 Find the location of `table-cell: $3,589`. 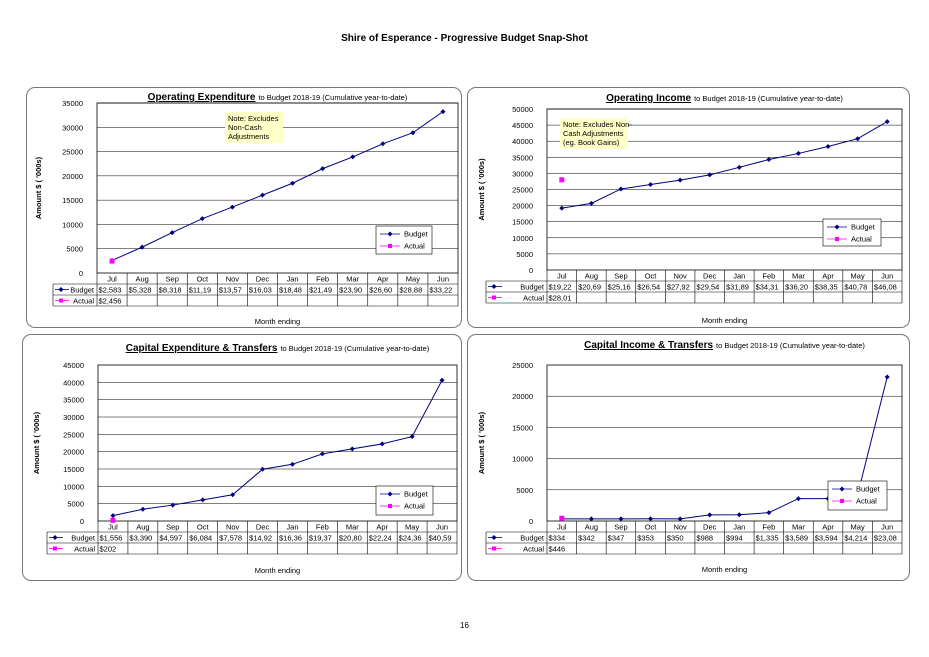

table-cell: $3,589 is located at coordinates (796, 538).